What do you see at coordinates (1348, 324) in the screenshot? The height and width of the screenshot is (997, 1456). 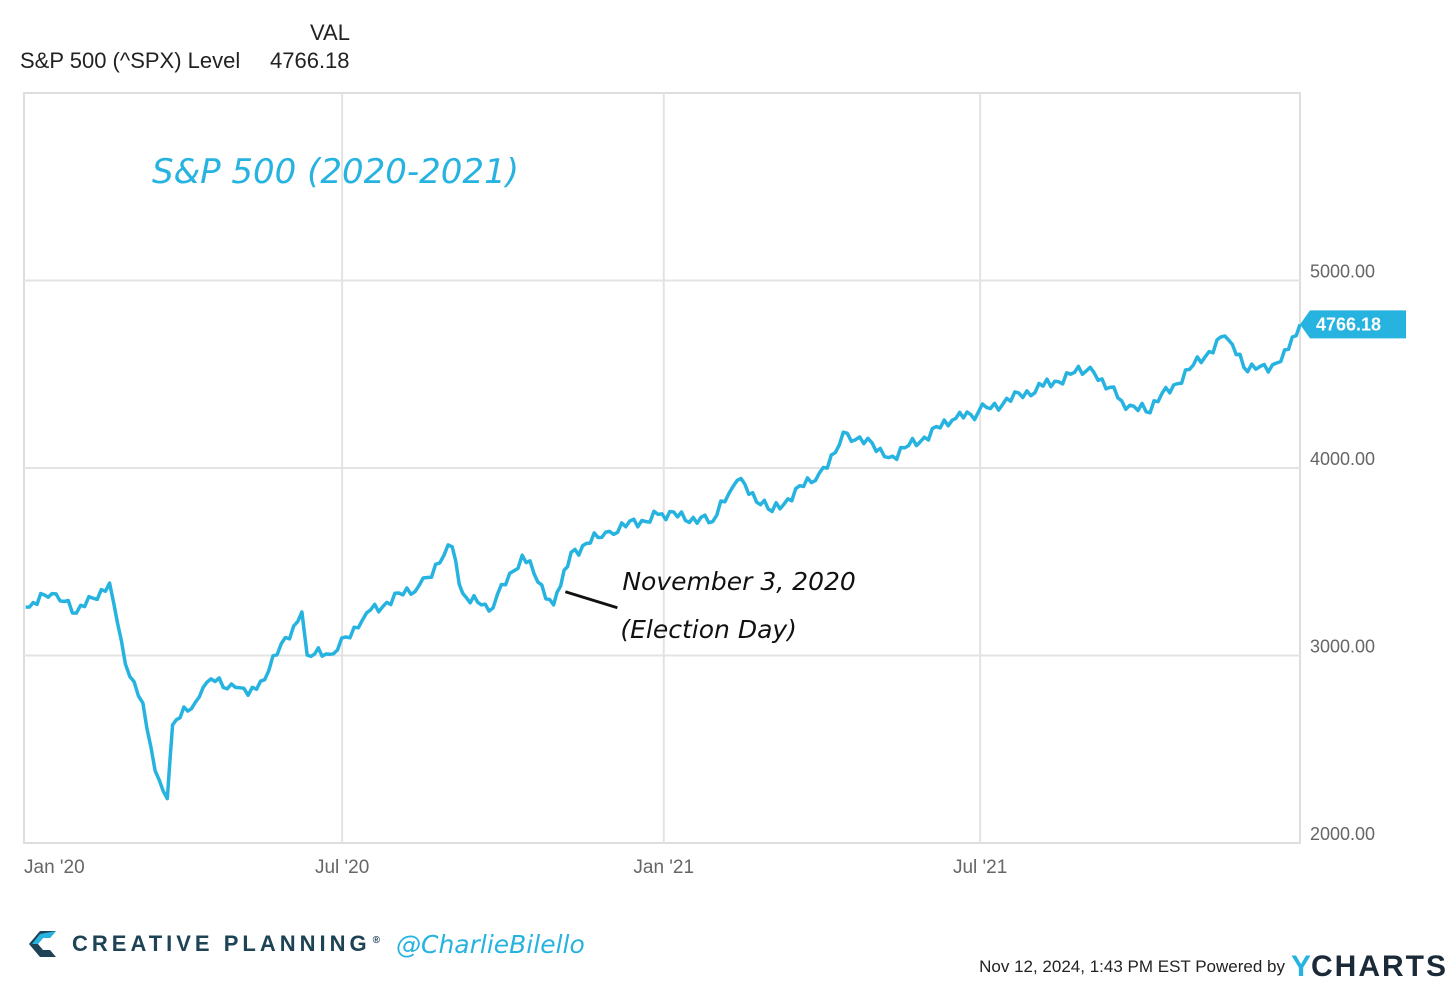 I see `last-value-badge-text: 4766.18` at bounding box center [1348, 324].